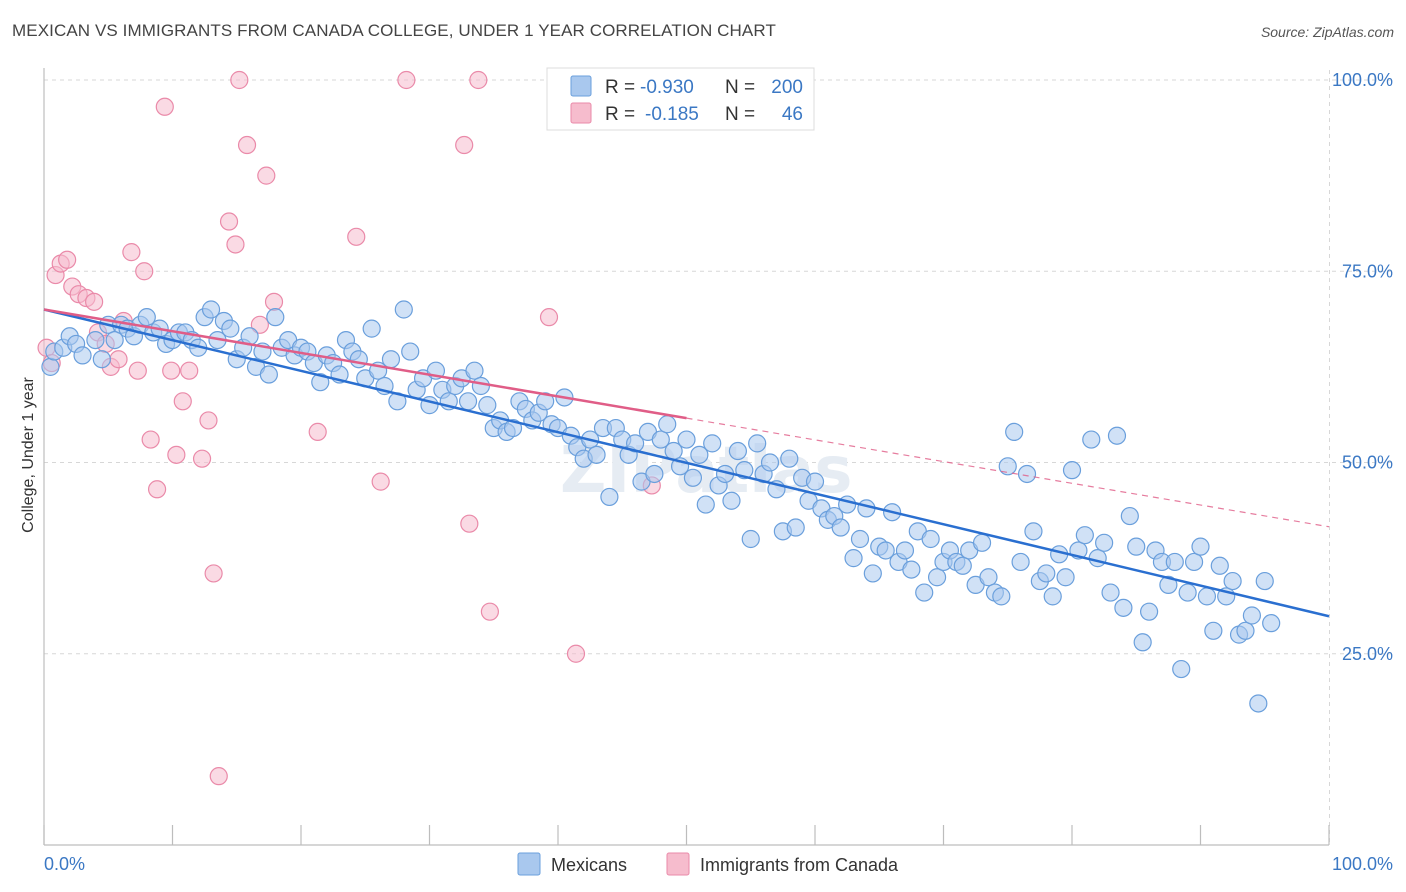 This screenshot has width=1406, height=892. Describe the element at coordinates (620, 87) in the screenshot. I see `legend-r-label-mexicans: R =` at that location.